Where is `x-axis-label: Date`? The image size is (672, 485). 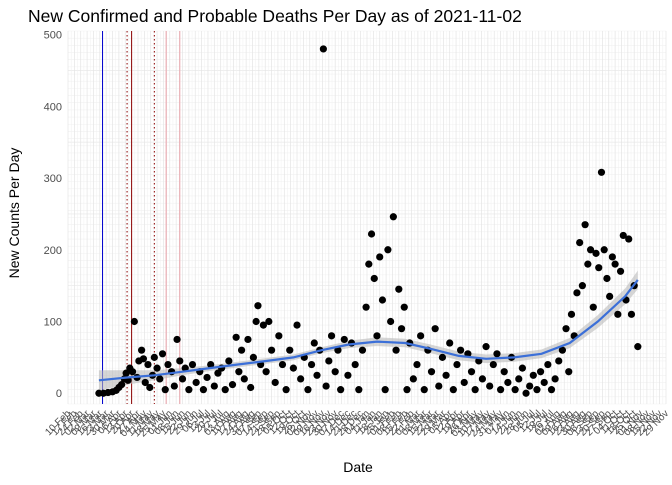
x-axis-label: Date is located at coordinates (358, 467).